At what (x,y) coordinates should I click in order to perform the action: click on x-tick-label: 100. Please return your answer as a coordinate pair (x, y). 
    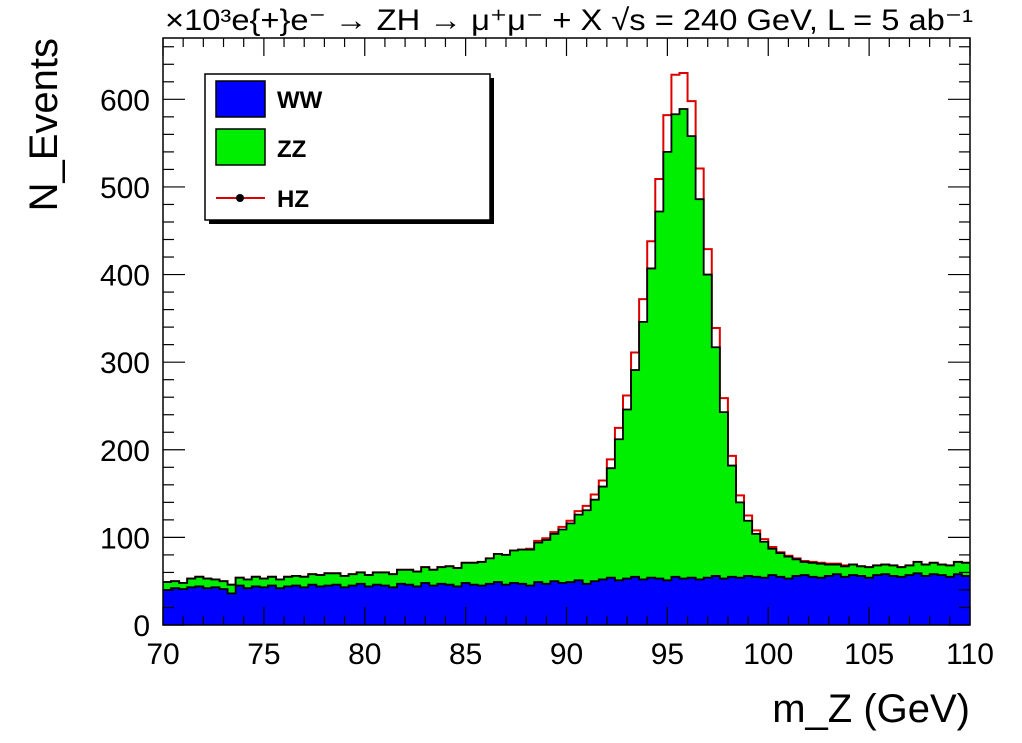
    Looking at the image, I should click on (768, 654).